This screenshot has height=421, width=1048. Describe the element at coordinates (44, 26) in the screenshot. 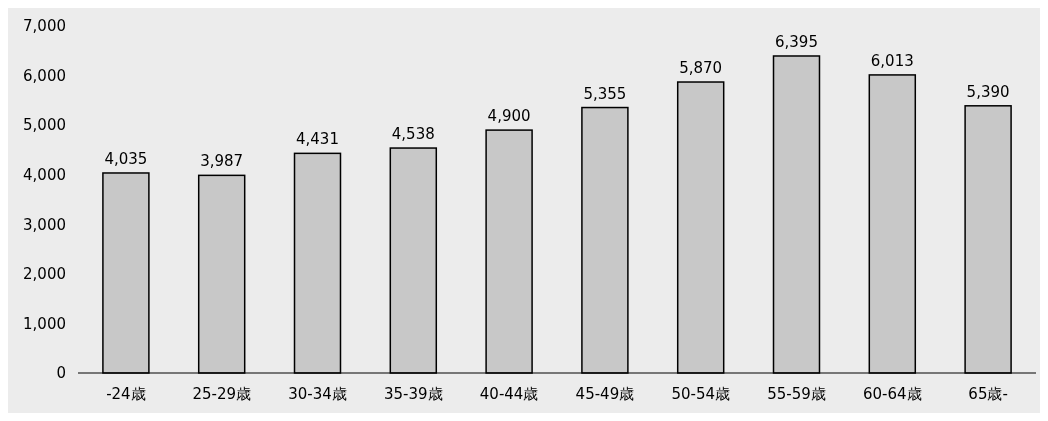

I see `y-tick-label: 7,000` at that location.